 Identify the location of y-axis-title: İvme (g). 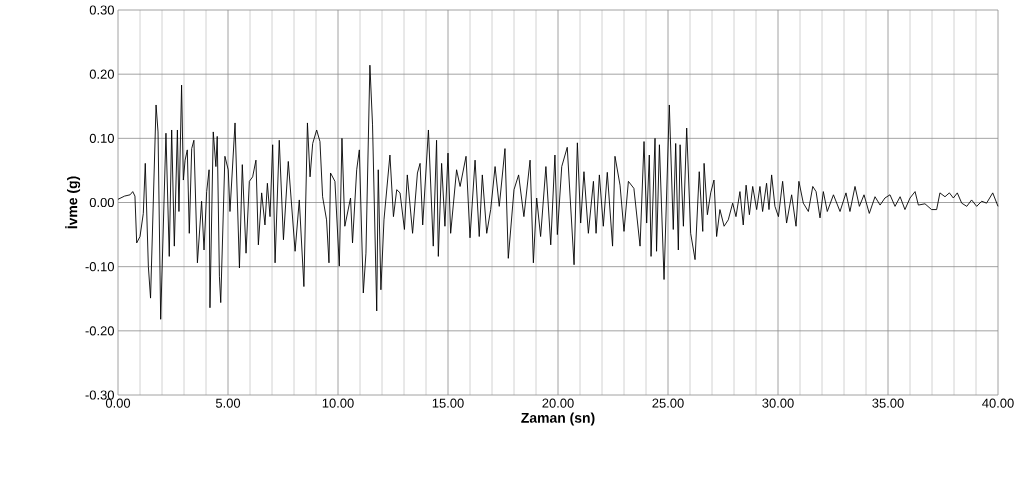
(73, 202).